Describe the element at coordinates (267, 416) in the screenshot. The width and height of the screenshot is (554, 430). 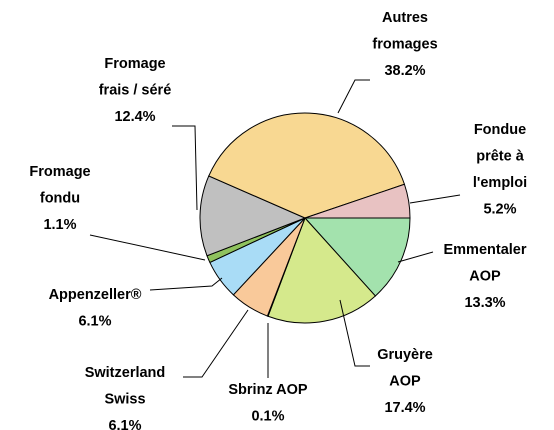
I see `value-label: 0.1%` at that location.